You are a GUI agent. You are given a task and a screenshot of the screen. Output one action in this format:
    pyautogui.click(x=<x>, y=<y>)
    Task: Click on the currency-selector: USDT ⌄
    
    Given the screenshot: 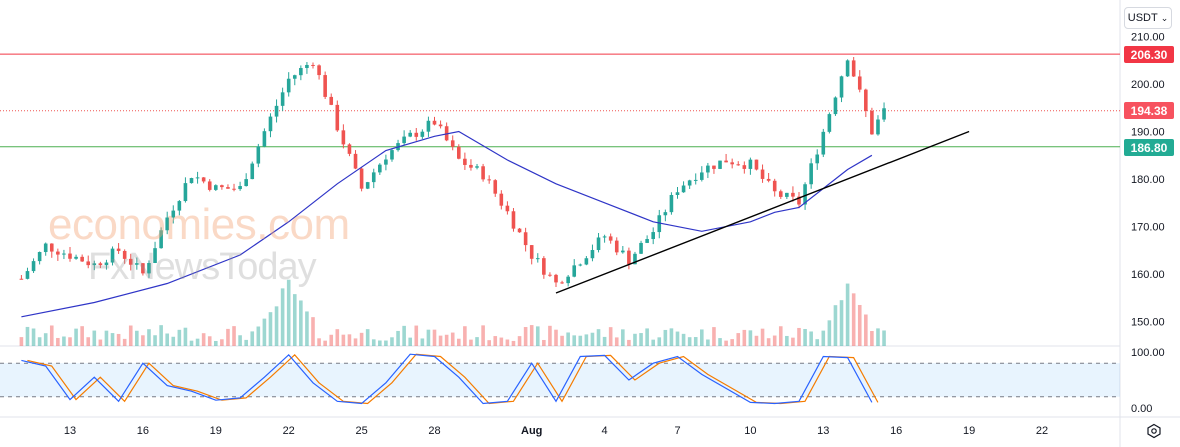 What is the action you would take?
    pyautogui.click(x=1148, y=18)
    